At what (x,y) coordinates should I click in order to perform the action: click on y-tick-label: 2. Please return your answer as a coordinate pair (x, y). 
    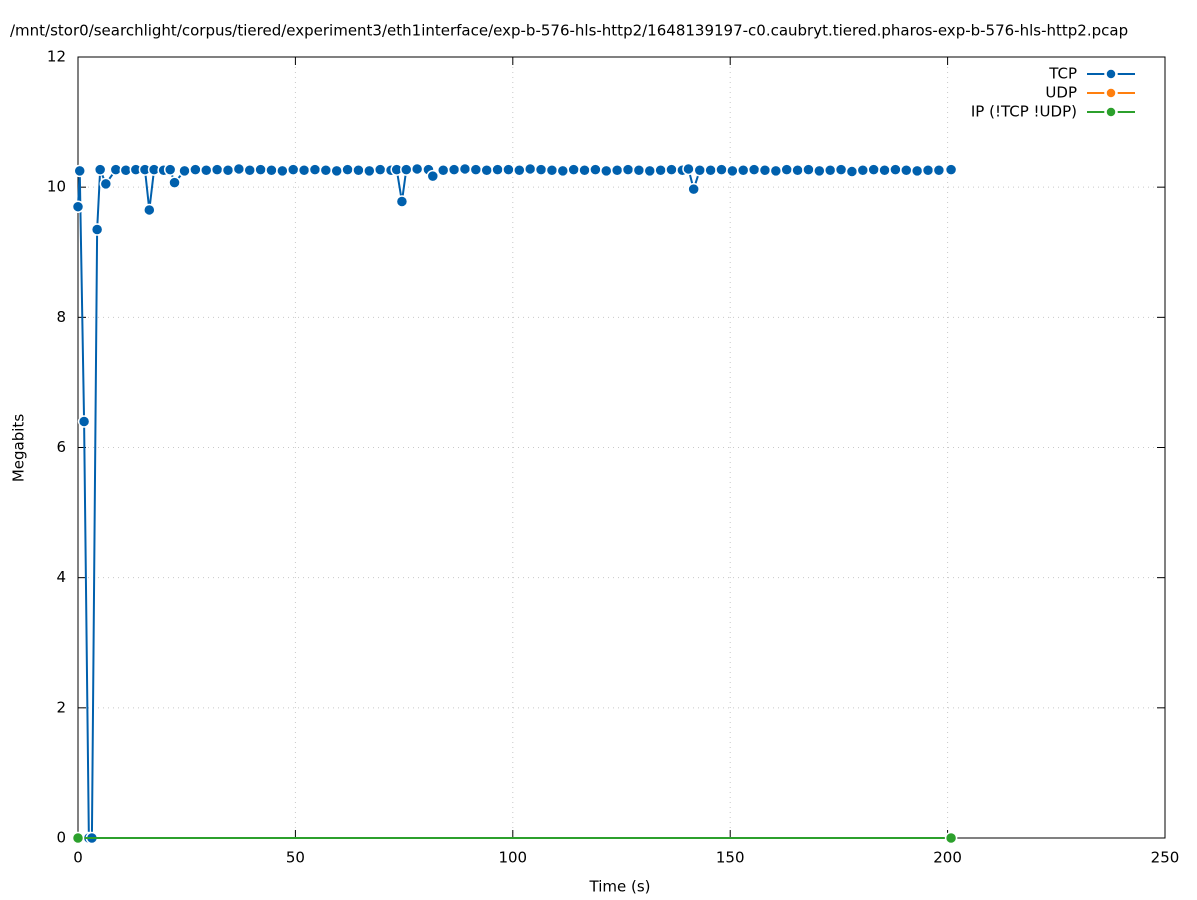
    Looking at the image, I should click on (61, 707).